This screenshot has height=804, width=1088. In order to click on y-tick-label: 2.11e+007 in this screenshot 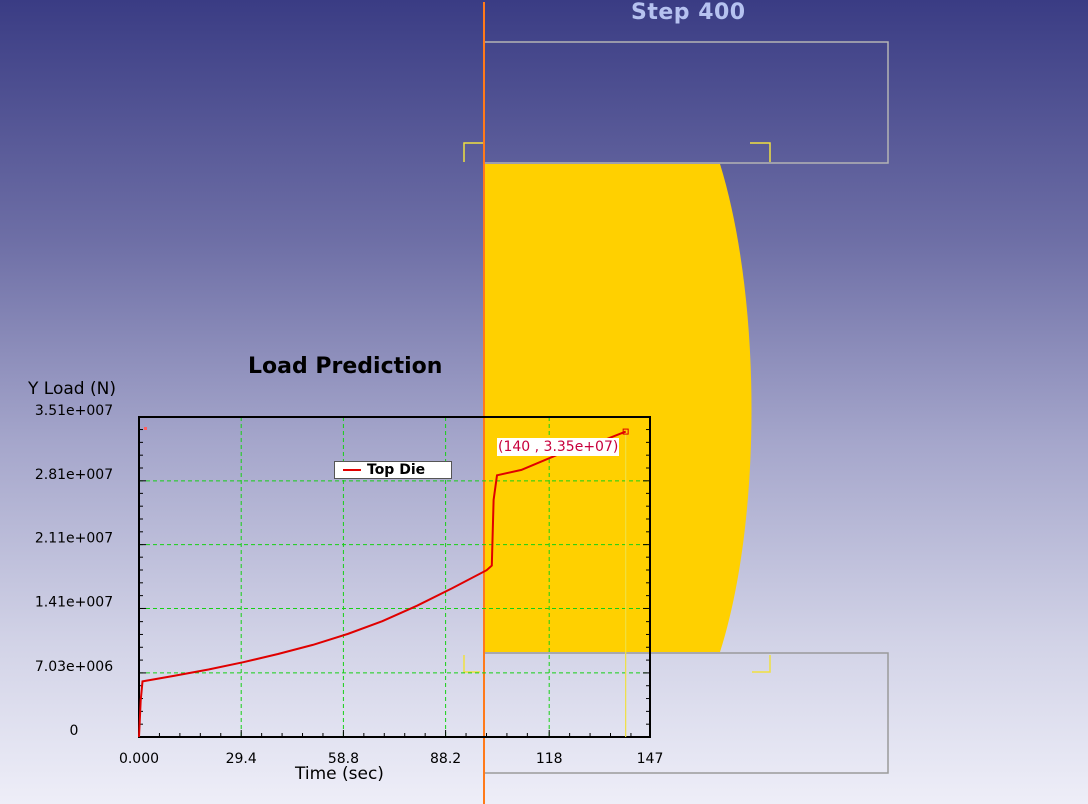, I will do `click(74, 539)`.